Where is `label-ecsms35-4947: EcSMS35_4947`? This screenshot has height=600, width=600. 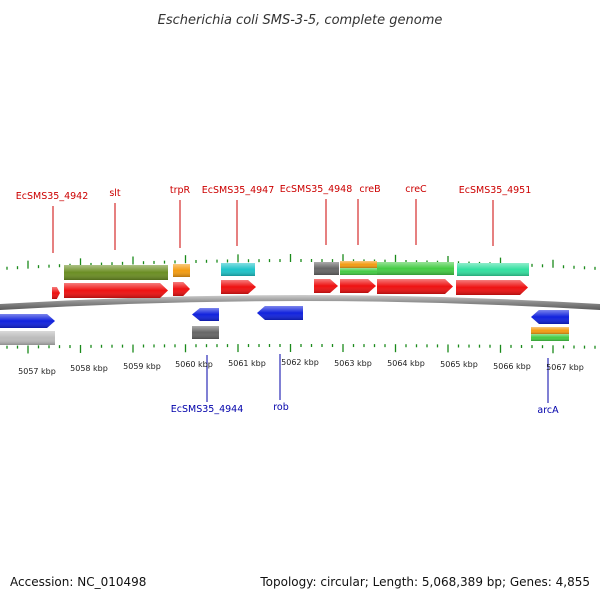 label-ecsms35-4947: EcSMS35_4947 is located at coordinates (238, 190).